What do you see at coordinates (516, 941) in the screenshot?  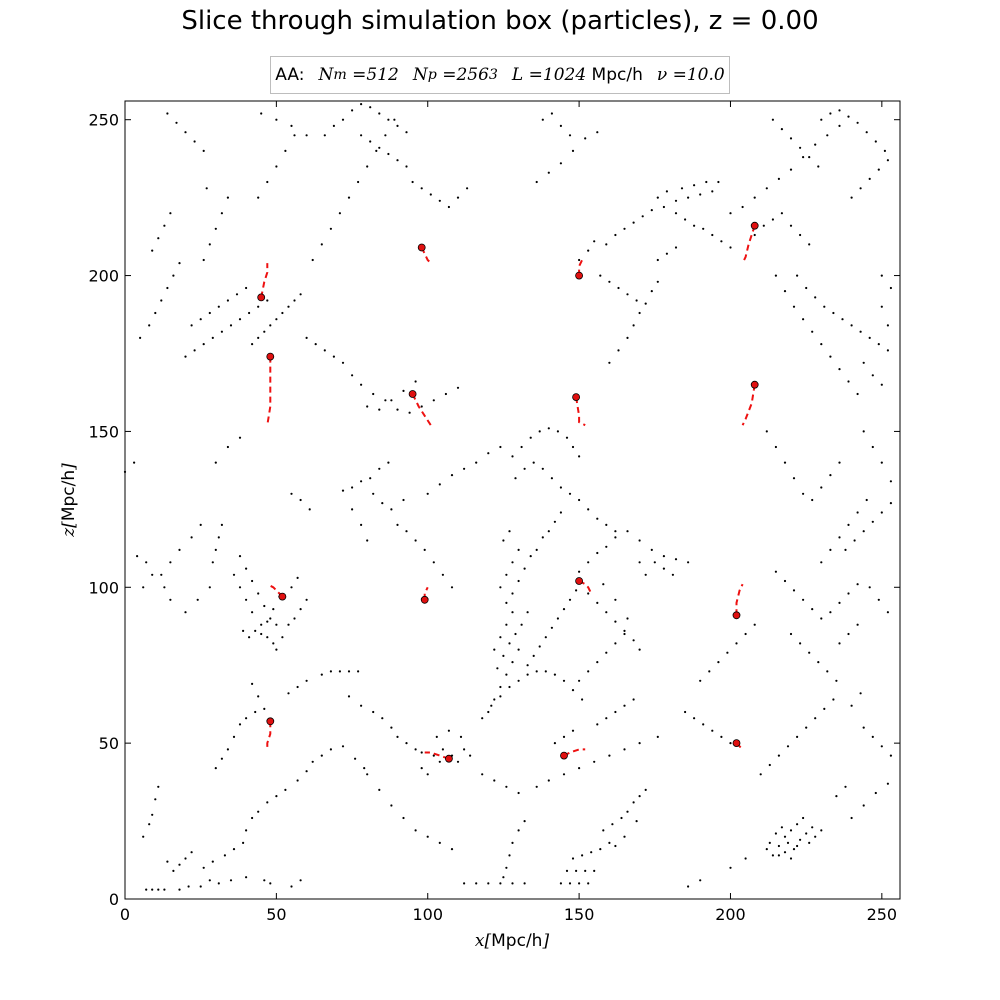 I see `x-axis-unit: Mpc/h` at bounding box center [516, 941].